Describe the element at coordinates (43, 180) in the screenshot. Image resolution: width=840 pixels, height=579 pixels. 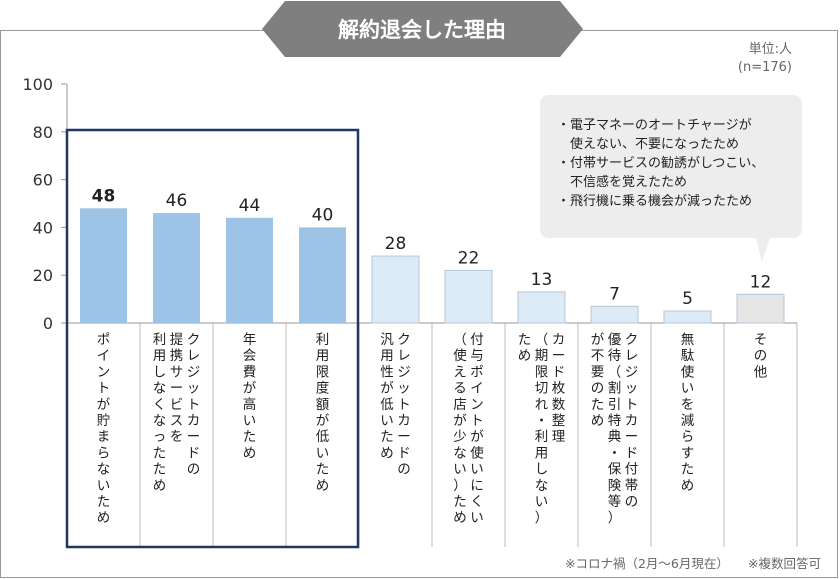
I see `y-tick-label: 60` at that location.